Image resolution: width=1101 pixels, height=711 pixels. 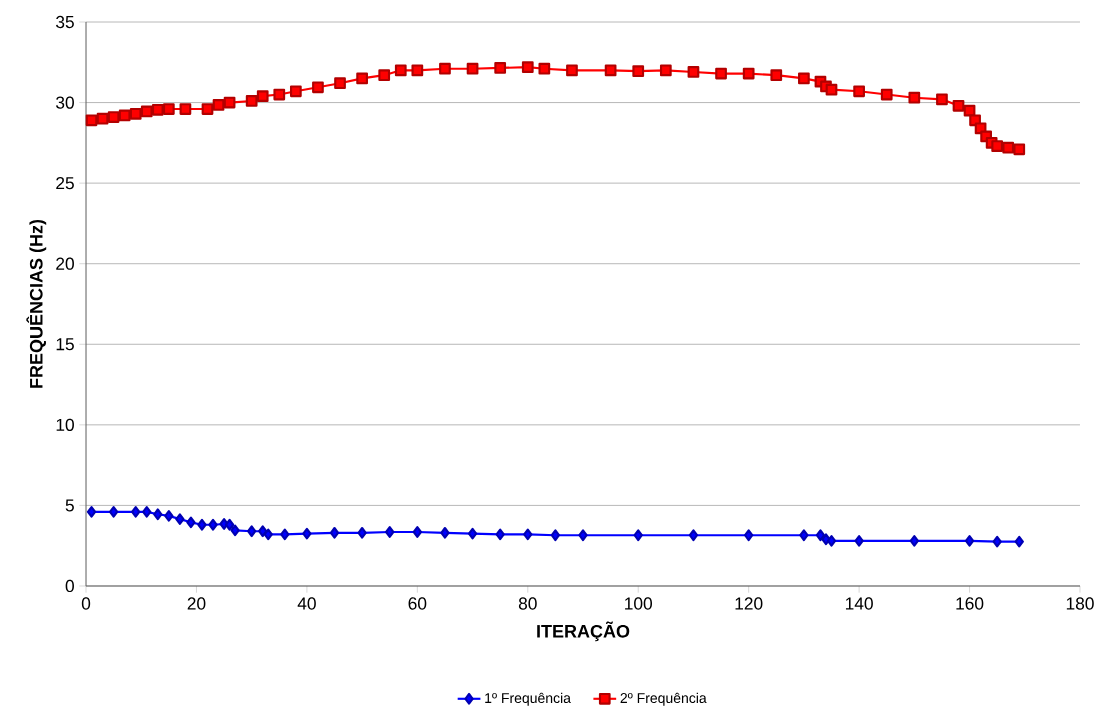 I want to click on x-tick-label: 100, so click(x=639, y=603).